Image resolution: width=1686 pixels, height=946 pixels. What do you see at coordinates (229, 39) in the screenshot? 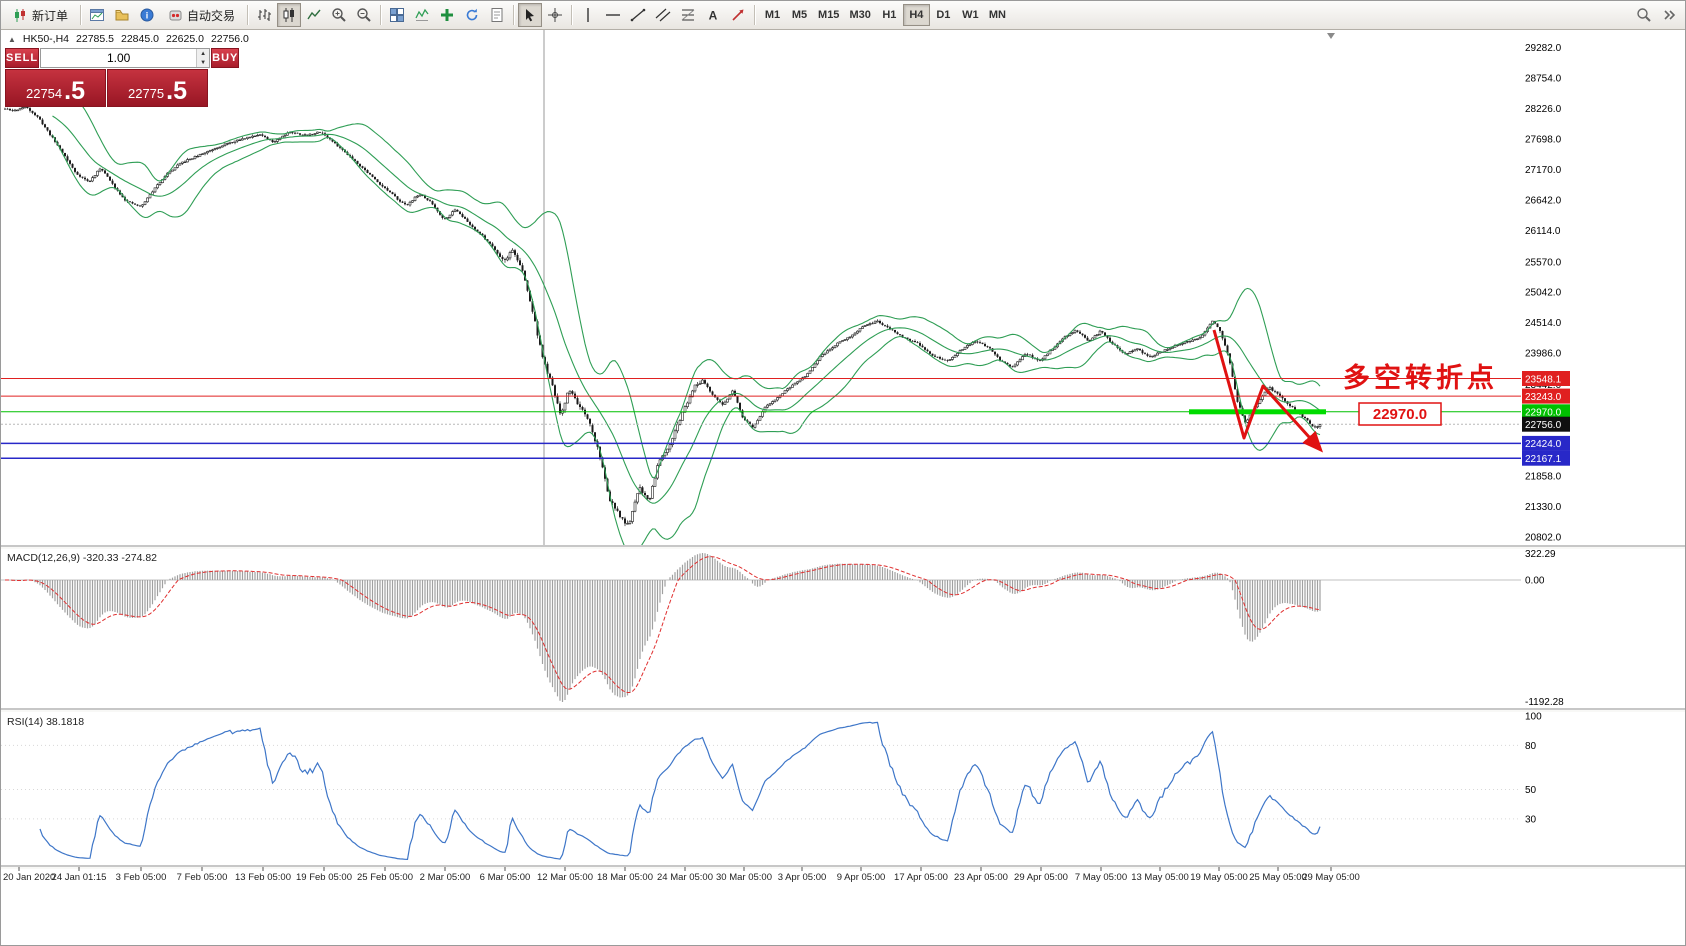
I see `ohlc-close: 22756.0` at bounding box center [229, 39].